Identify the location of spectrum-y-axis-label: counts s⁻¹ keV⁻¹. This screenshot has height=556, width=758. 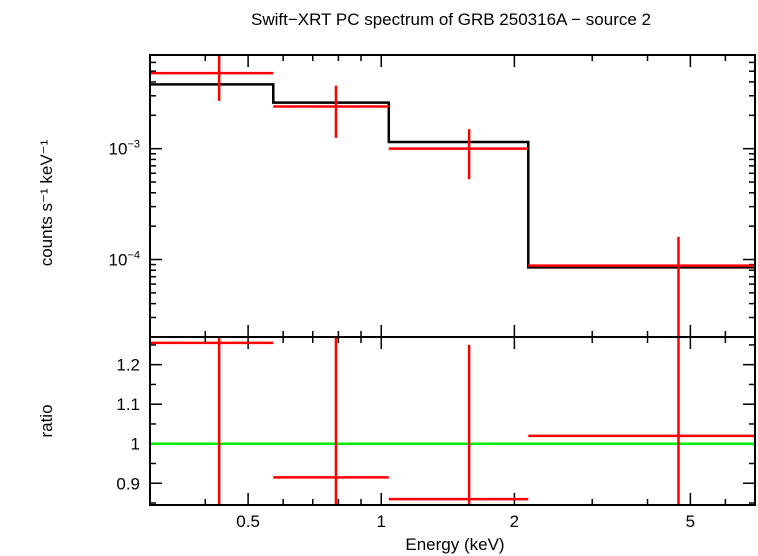
(46, 202).